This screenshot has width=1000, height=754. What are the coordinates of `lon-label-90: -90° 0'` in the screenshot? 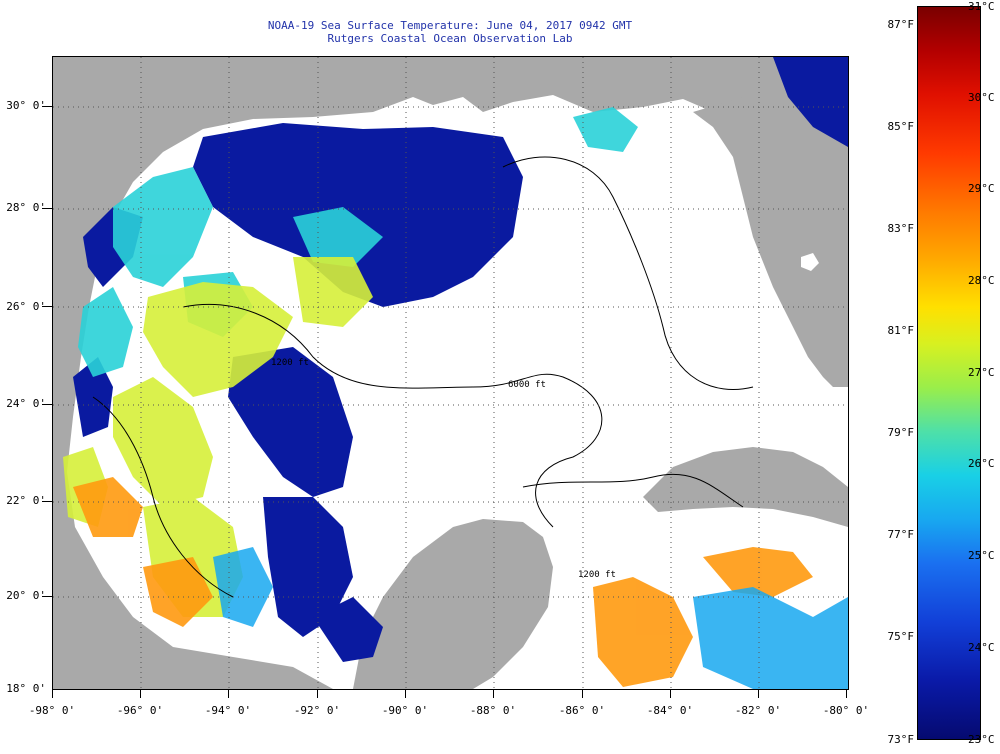 It's located at (405, 710).